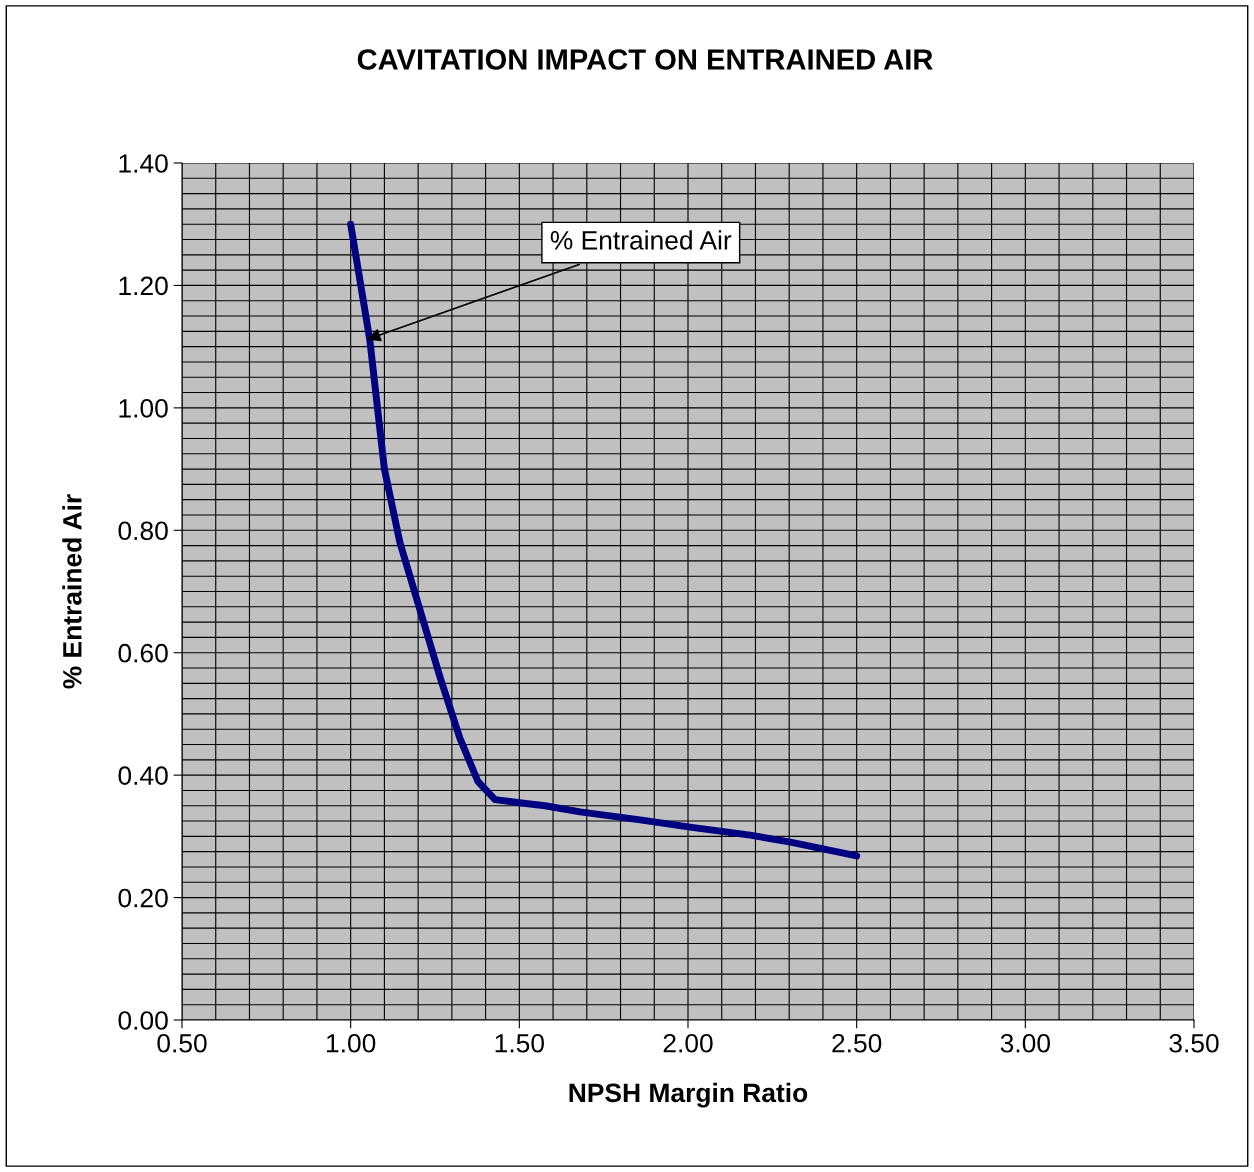 This screenshot has width=1254, height=1172. What do you see at coordinates (1194, 1043) in the screenshot?
I see `x-tick-label: 3.50` at bounding box center [1194, 1043].